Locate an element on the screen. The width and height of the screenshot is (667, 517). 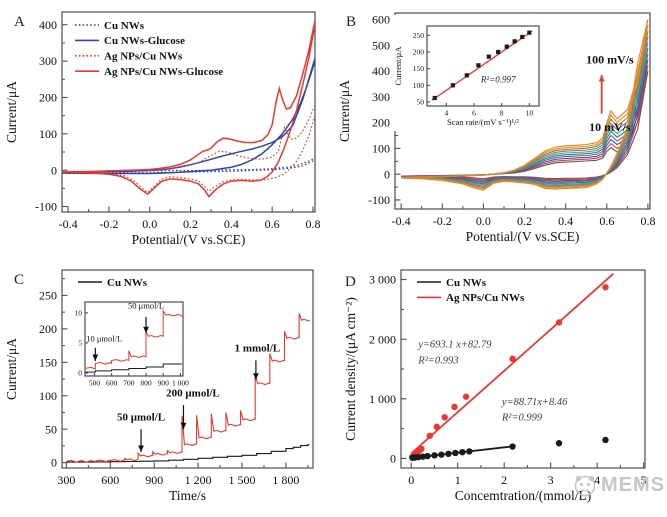
annotation: 1 mmol/L is located at coordinates (258, 349).